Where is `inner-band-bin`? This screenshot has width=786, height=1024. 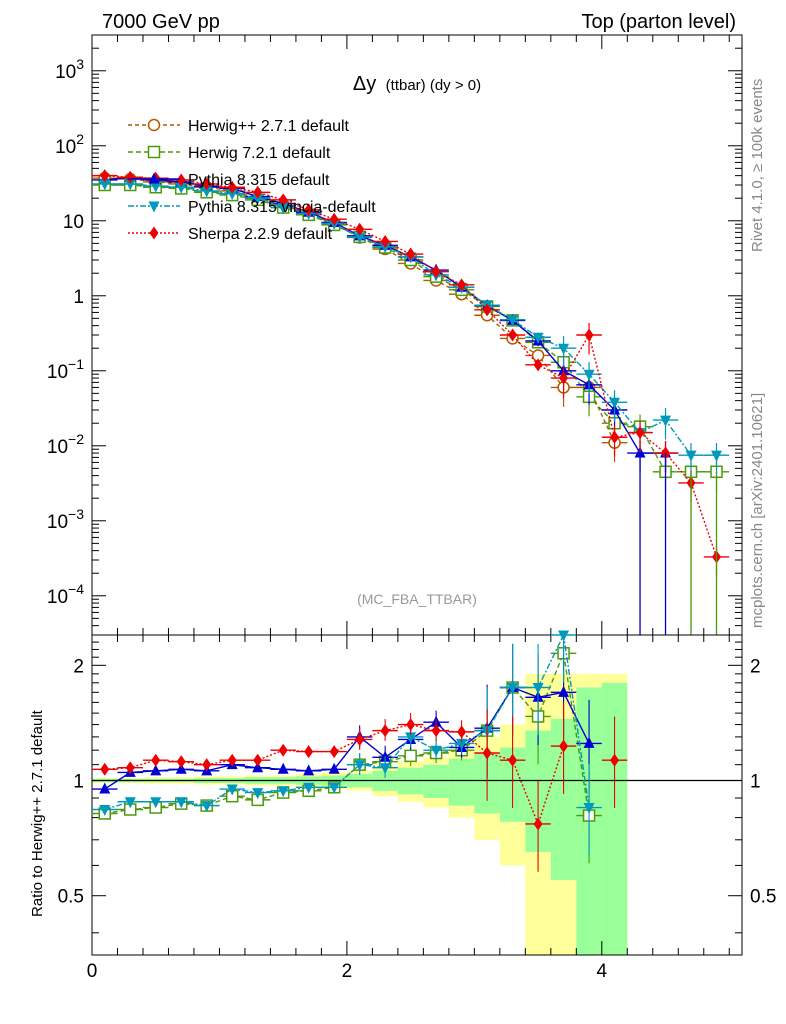
inner-band-bin is located at coordinates (436, 781).